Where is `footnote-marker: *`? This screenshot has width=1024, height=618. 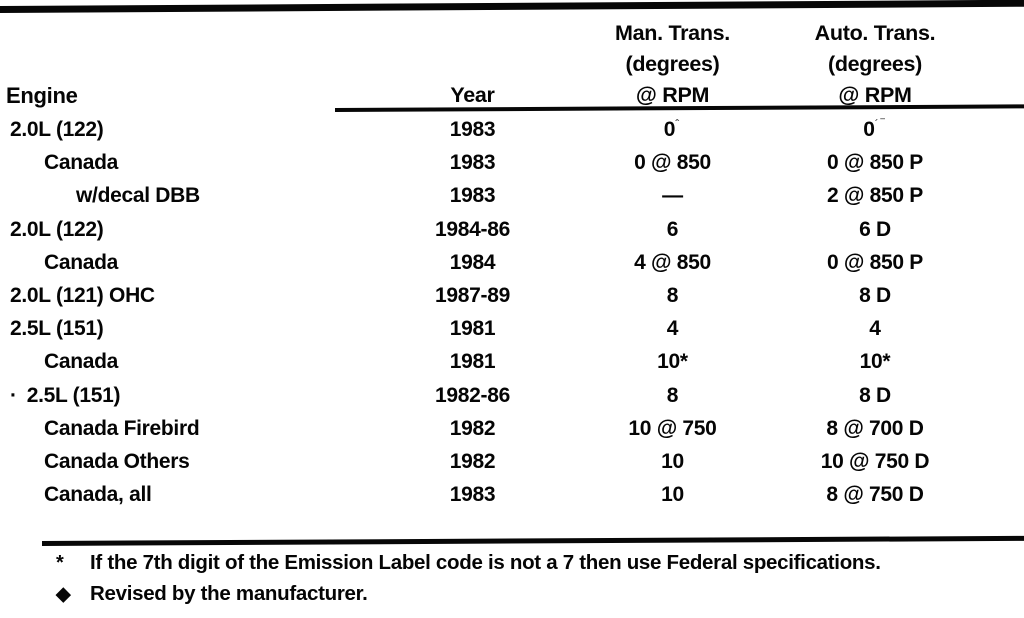
footnote-marker: * is located at coordinates (60, 563).